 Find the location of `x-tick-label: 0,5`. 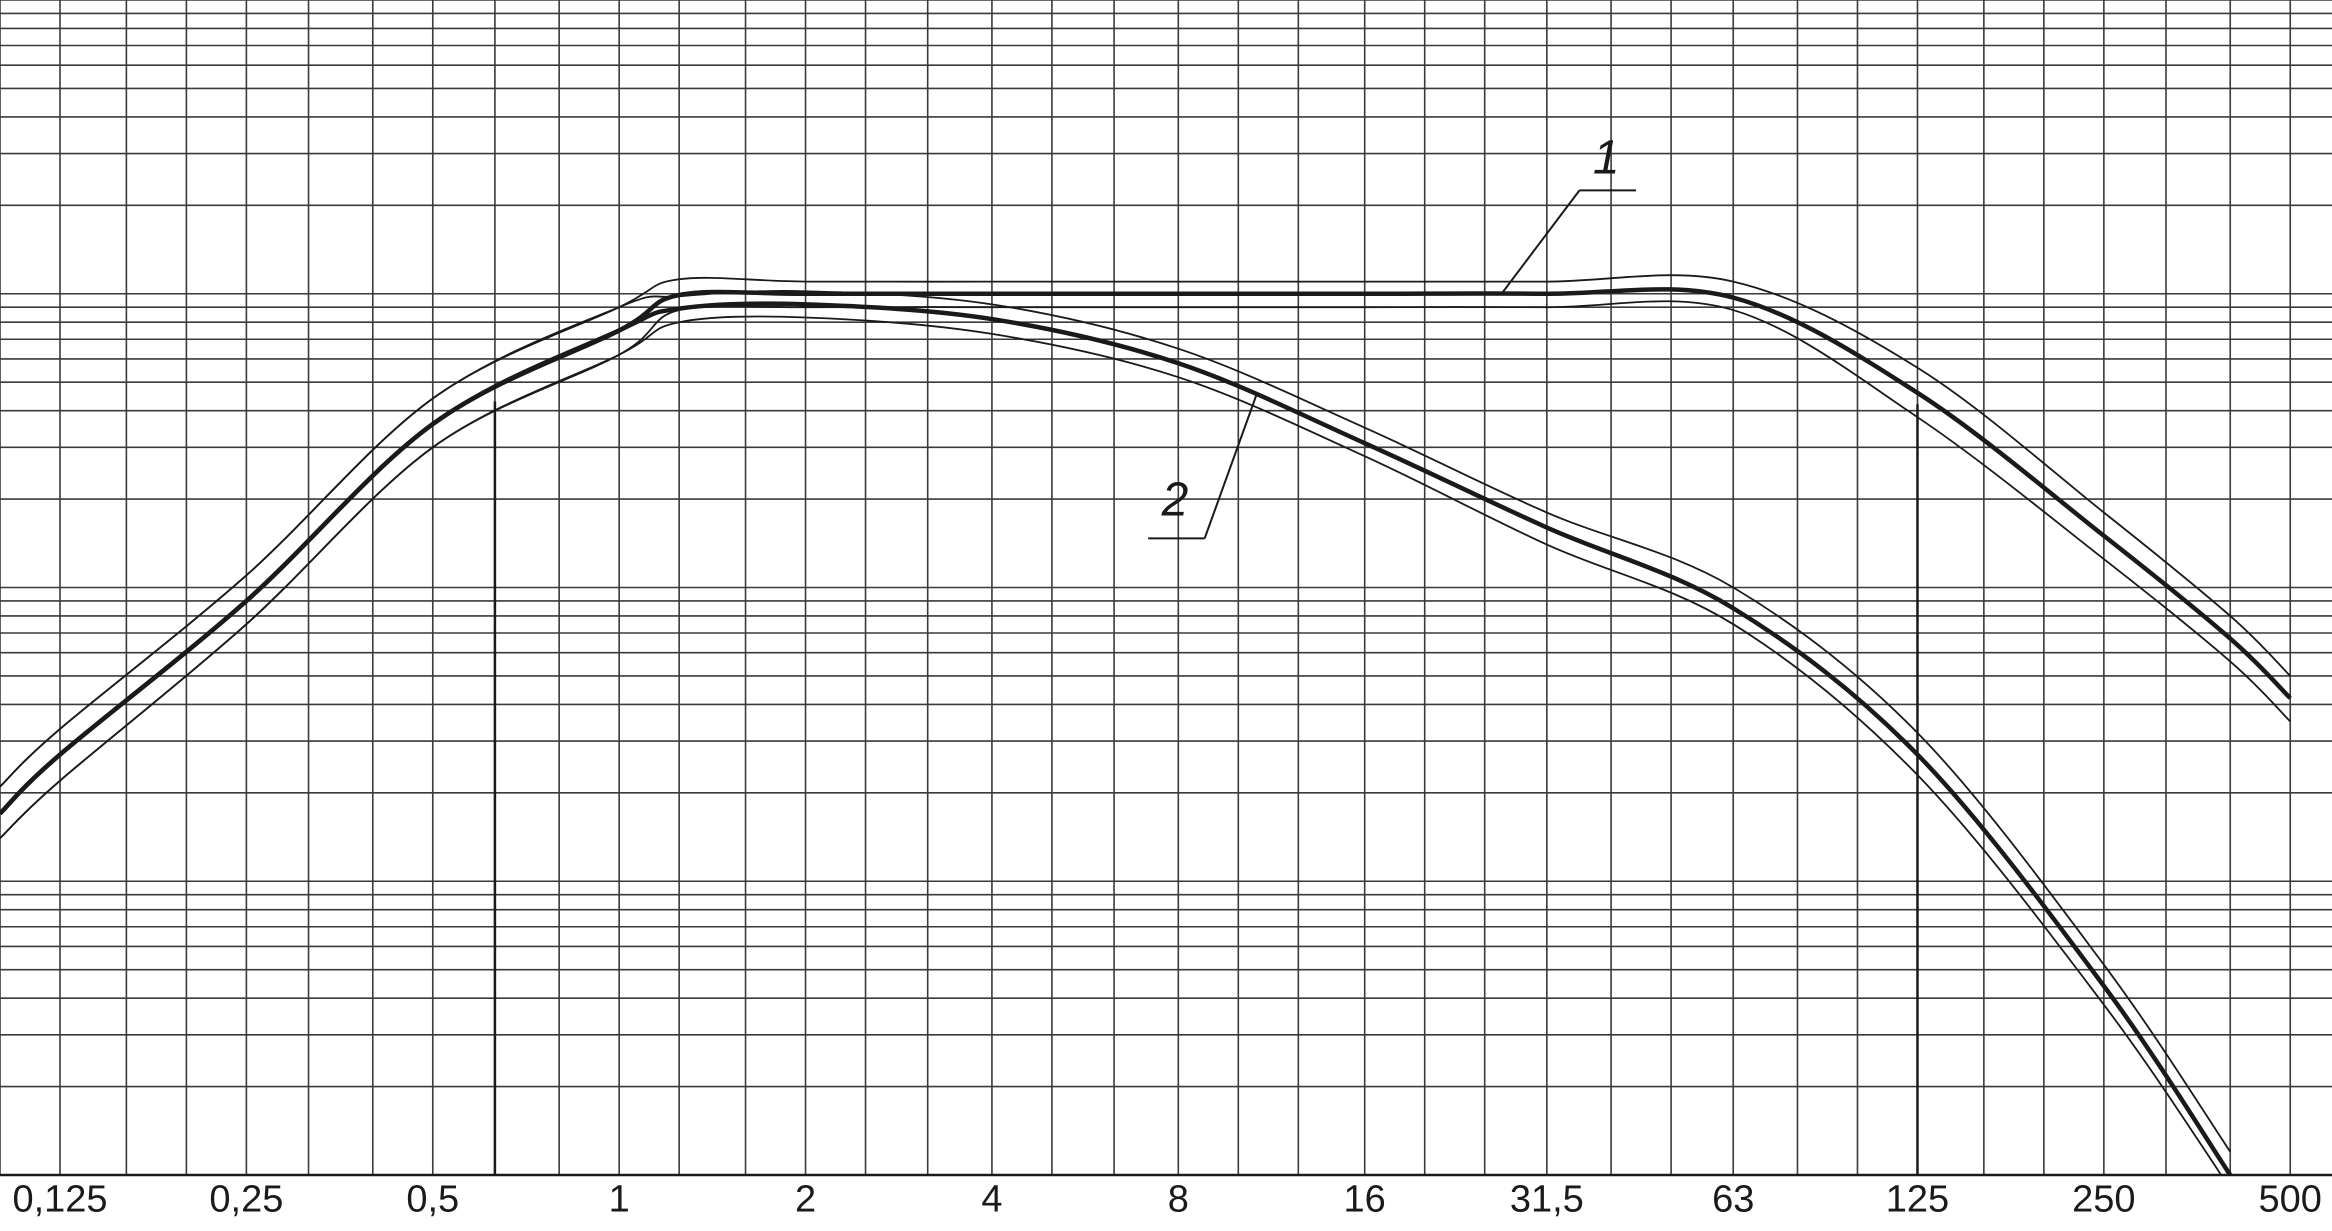

x-tick-label: 0,5 is located at coordinates (432, 1200).